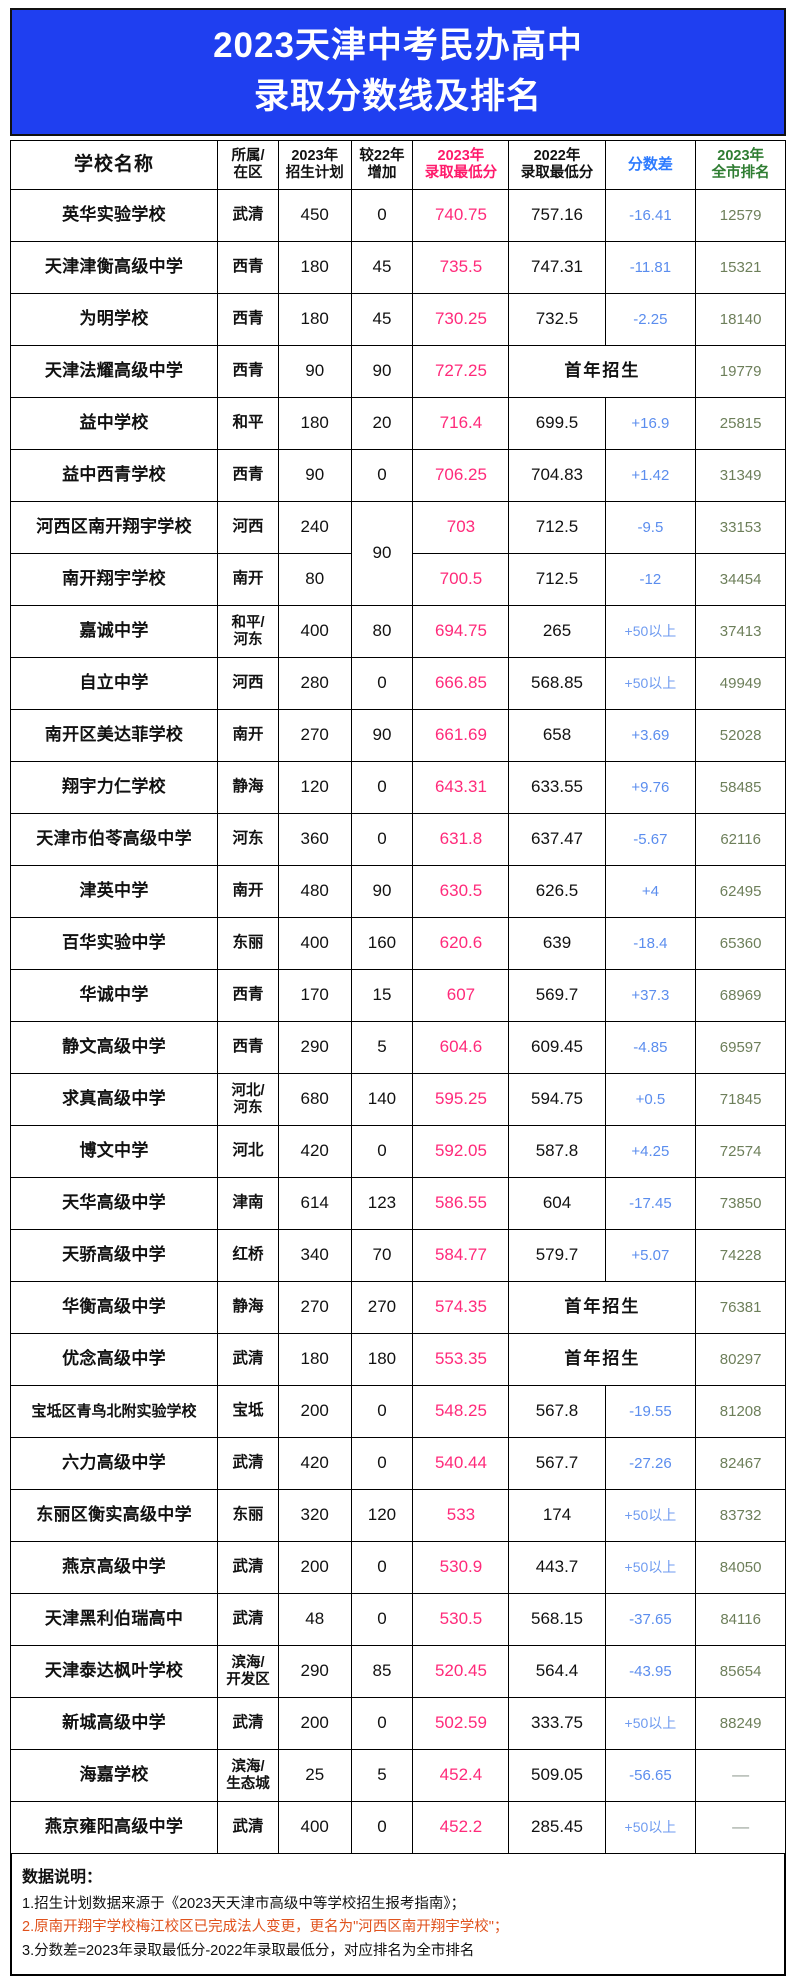 The width and height of the screenshot is (796, 1978). What do you see at coordinates (314, 1671) in the screenshot?
I see `cell-enrollment-plan: 290` at bounding box center [314, 1671].